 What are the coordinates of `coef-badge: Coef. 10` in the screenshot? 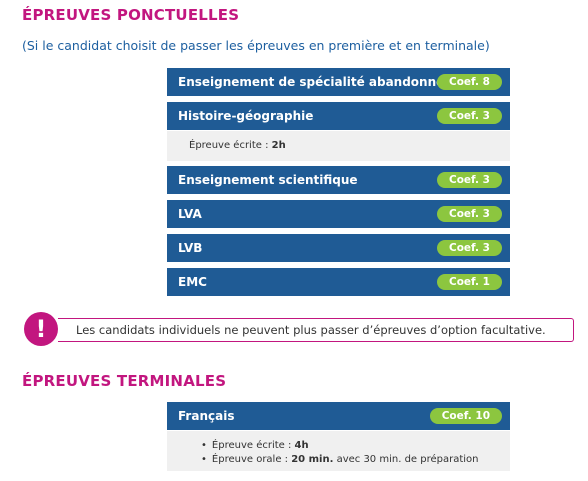 It's located at (465, 416).